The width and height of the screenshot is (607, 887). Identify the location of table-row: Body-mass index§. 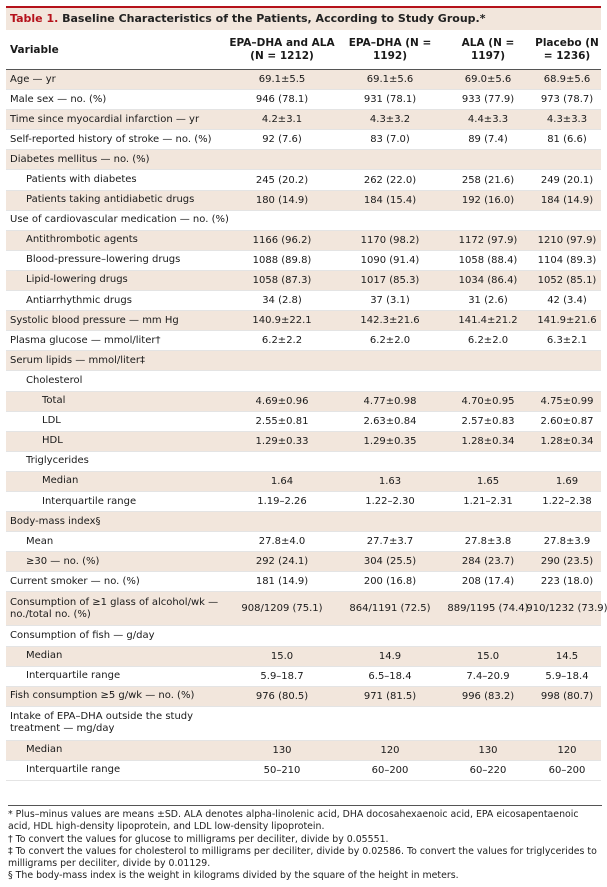
(303, 522).